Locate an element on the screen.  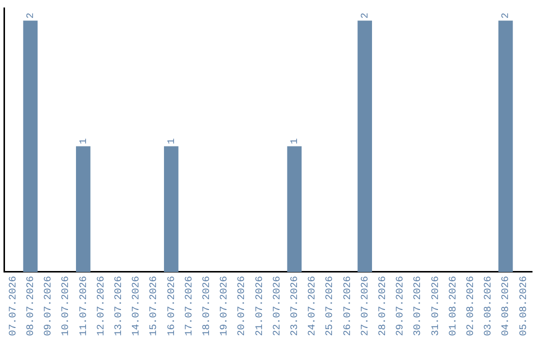
x-tick-label: 02.08.2026 is located at coordinates (472, 306).